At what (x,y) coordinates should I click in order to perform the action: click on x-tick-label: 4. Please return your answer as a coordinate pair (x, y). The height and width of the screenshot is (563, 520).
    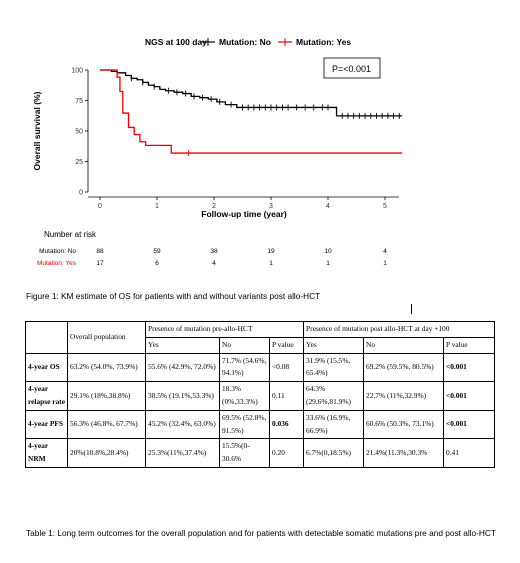
    Looking at the image, I should click on (328, 206).